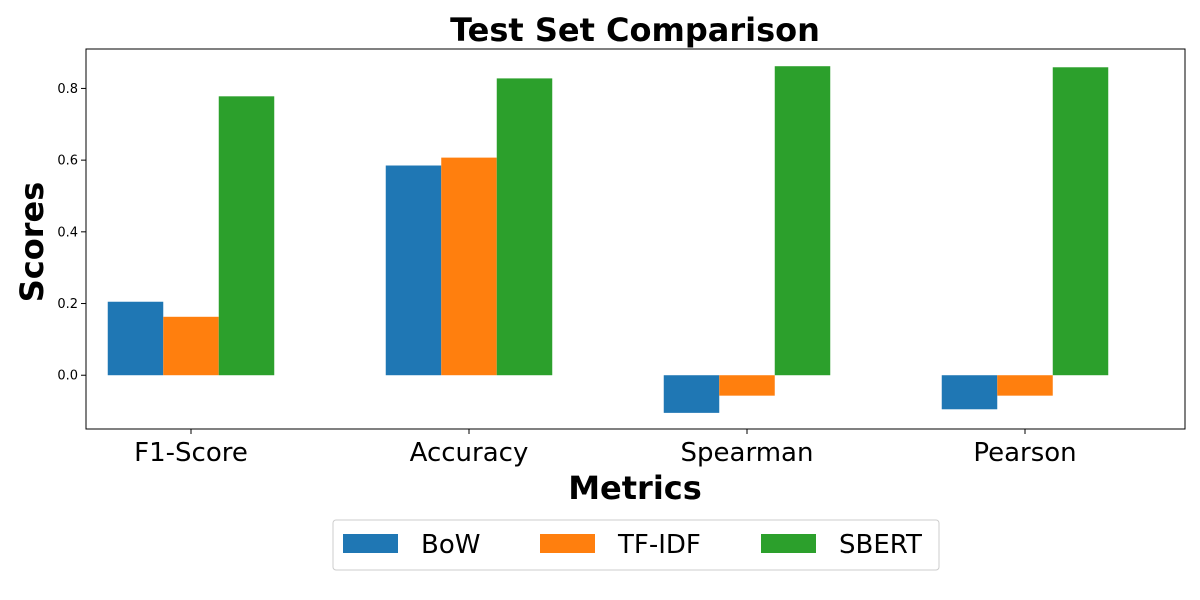  Describe the element at coordinates (67, 304) in the screenshot. I see `y-tick-label: 0.2` at that location.